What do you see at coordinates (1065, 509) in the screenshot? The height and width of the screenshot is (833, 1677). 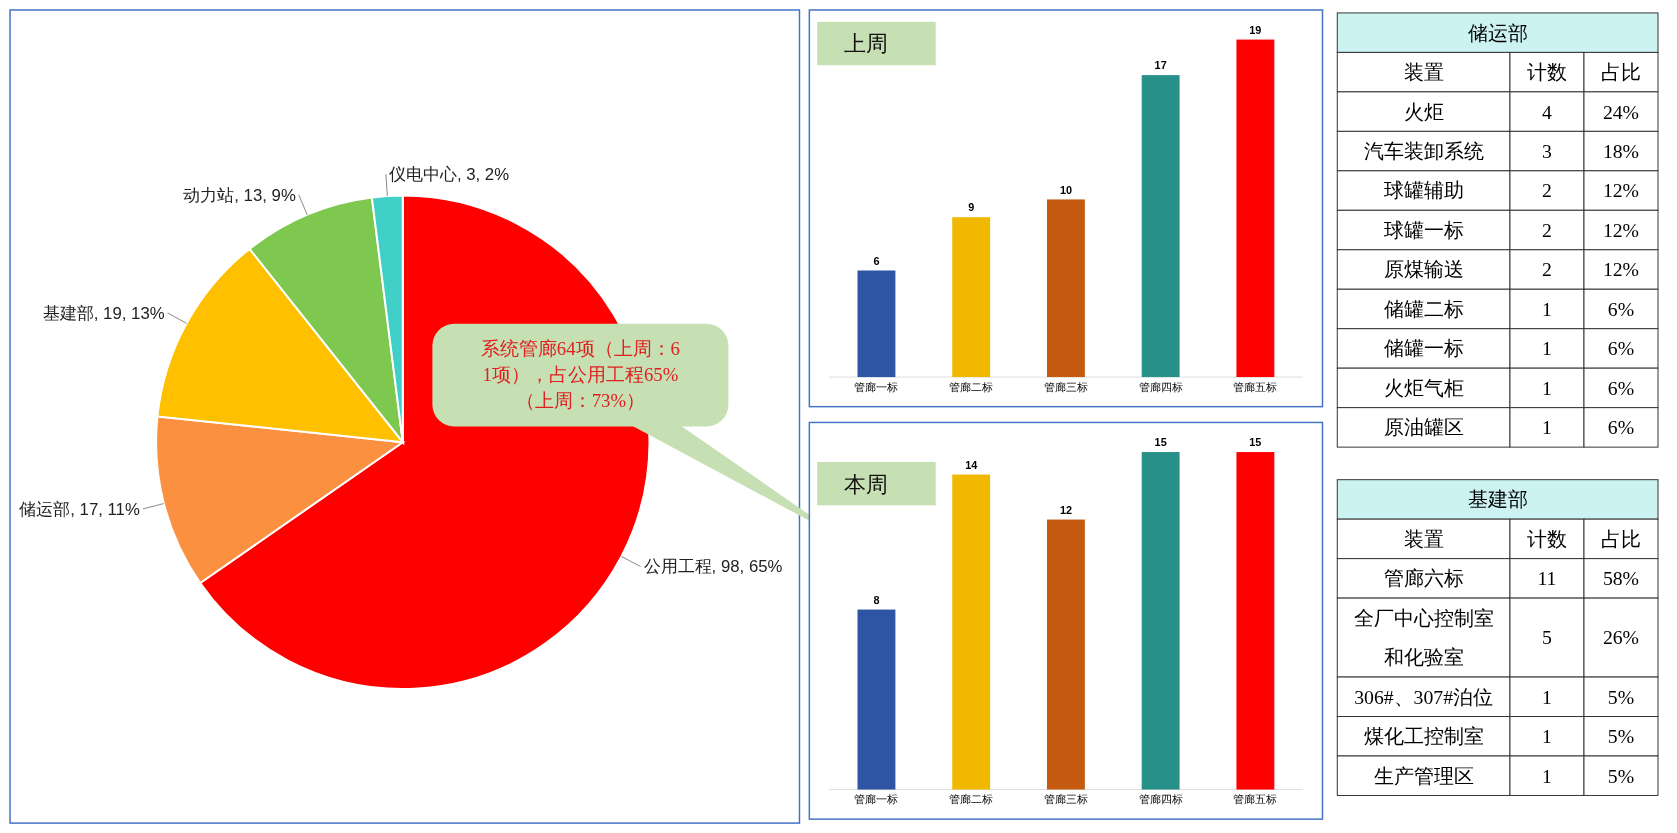 I see `data-label: 12` at bounding box center [1065, 509].